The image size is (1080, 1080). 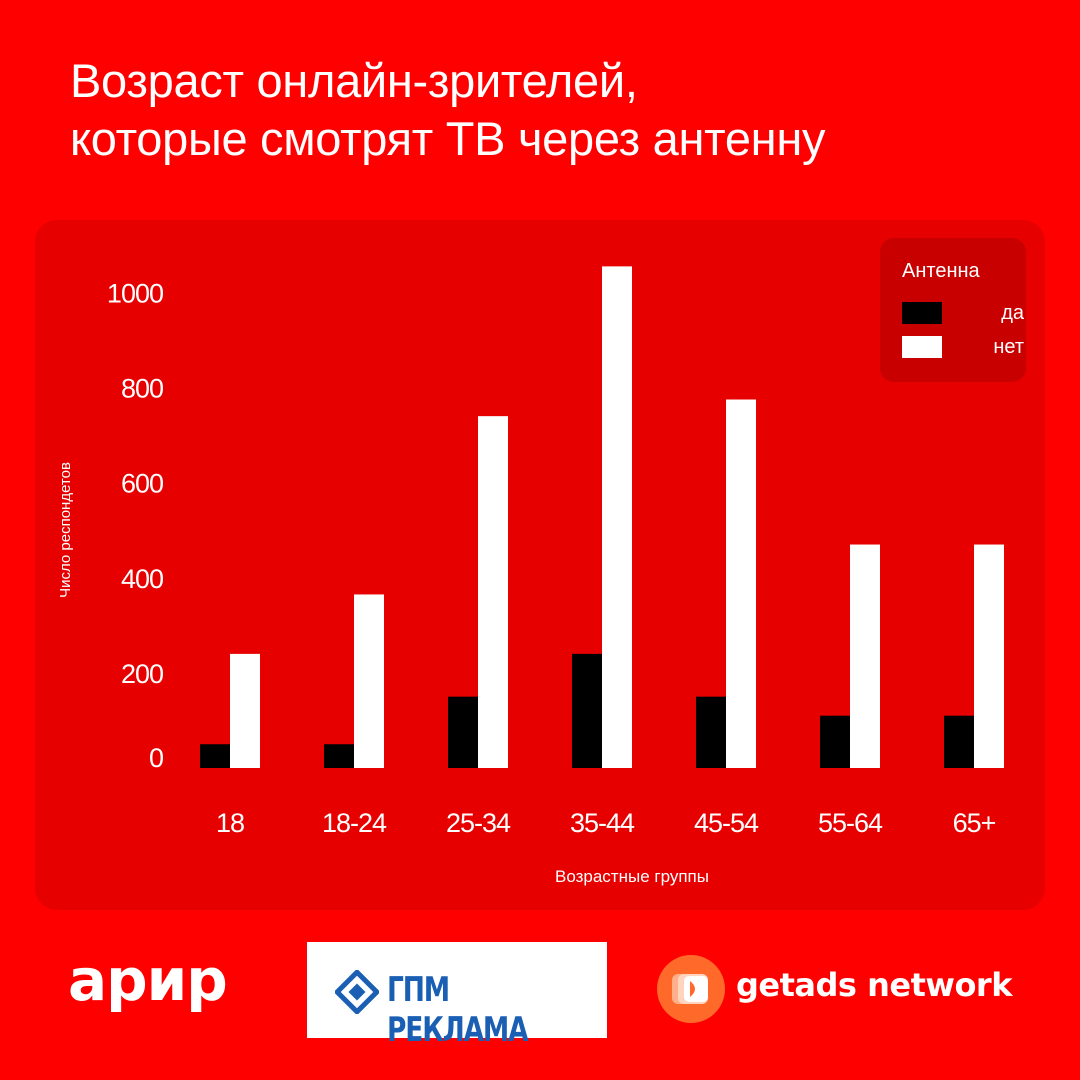 I want to click on y-axis-label: Число респондетов, so click(x=65, y=530).